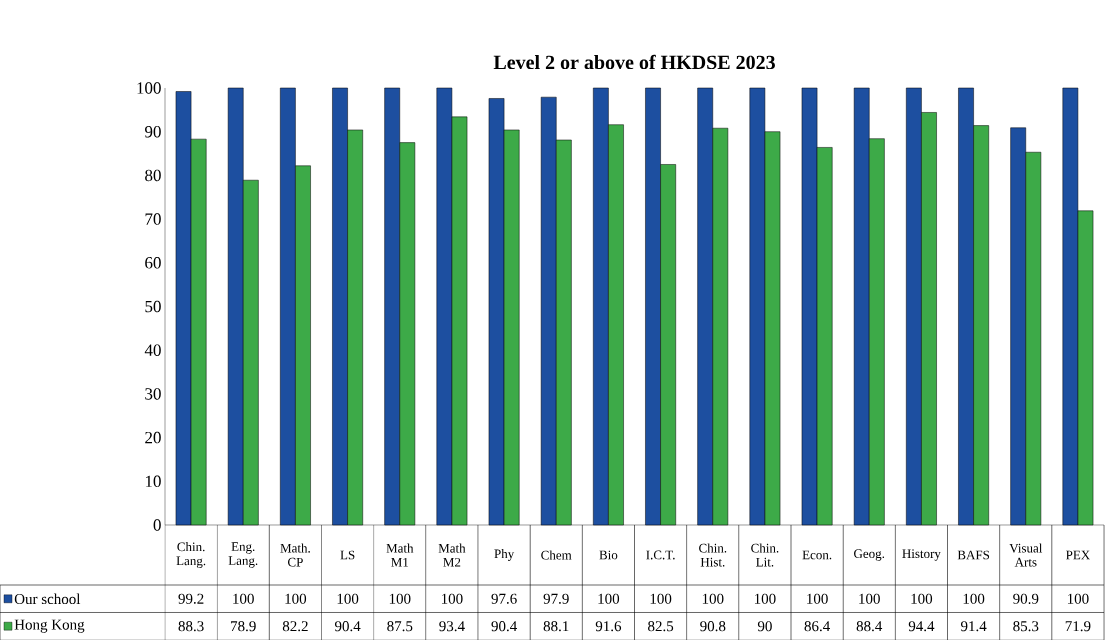 This screenshot has height=640, width=1108. Describe the element at coordinates (608, 626) in the screenshot. I see `data-label: 91.6` at that location.